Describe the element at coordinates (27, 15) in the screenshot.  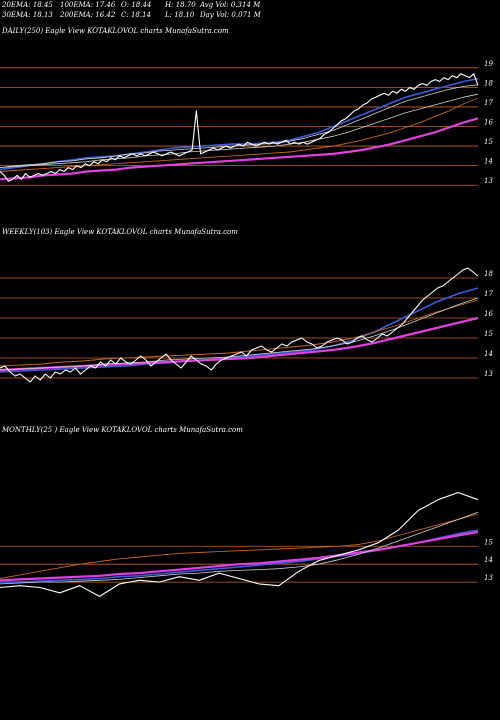
I see `stat-ema30: 30EMA: 18.13` at that location.